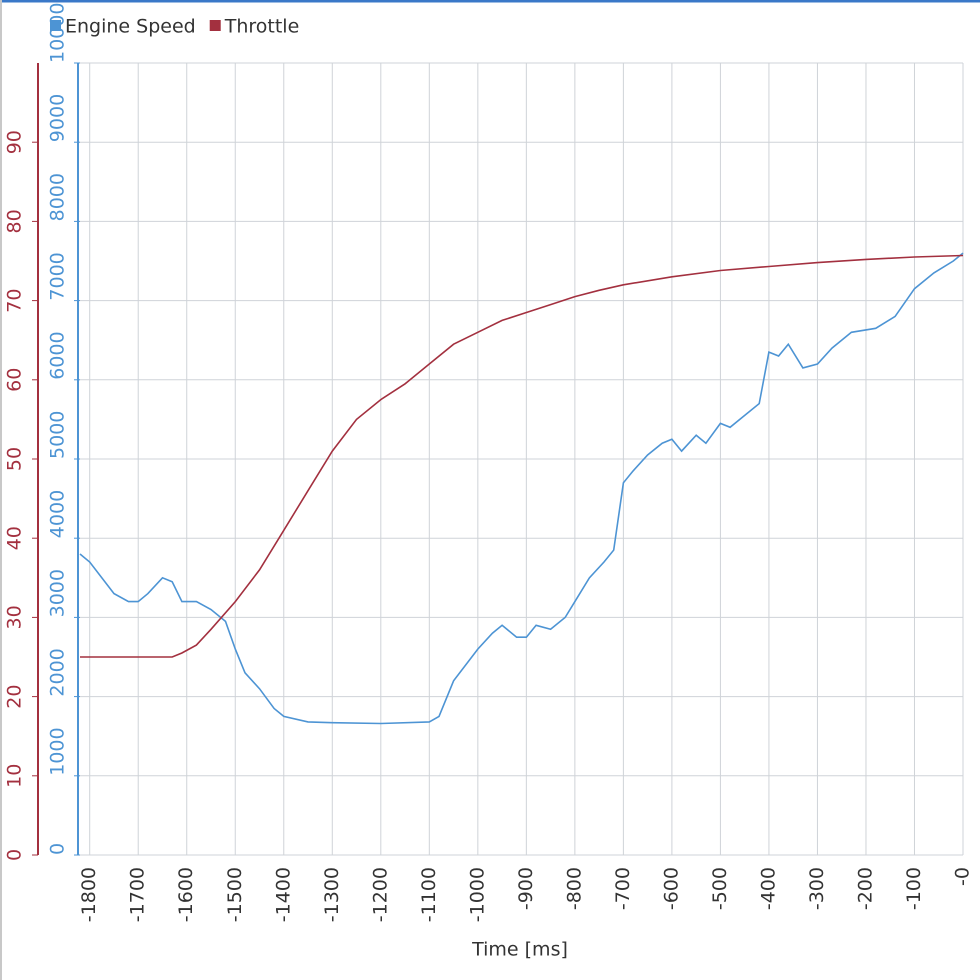 This screenshot has width=980, height=980. What do you see at coordinates (58, 435) in the screenshot?
I see `y-tick-label: 5000` at bounding box center [58, 435].